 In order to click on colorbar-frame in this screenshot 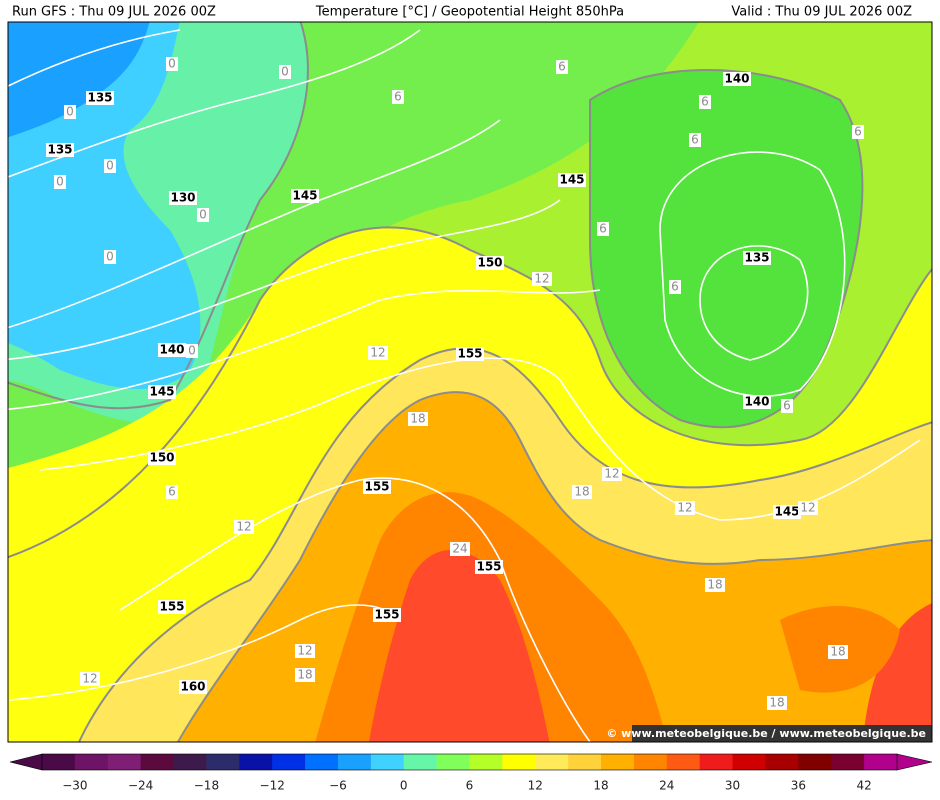, I will do `click(469, 762)`.